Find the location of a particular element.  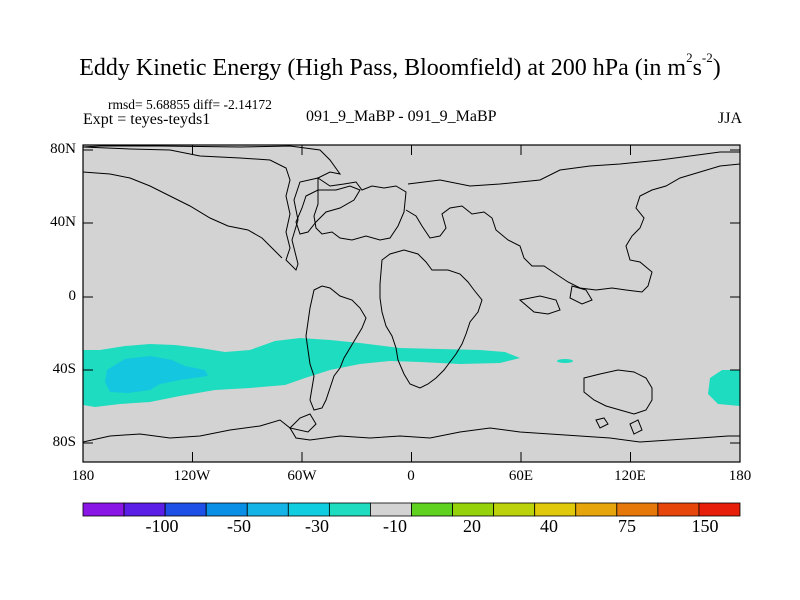

y-label-40n: 40N is located at coordinates (63, 222).